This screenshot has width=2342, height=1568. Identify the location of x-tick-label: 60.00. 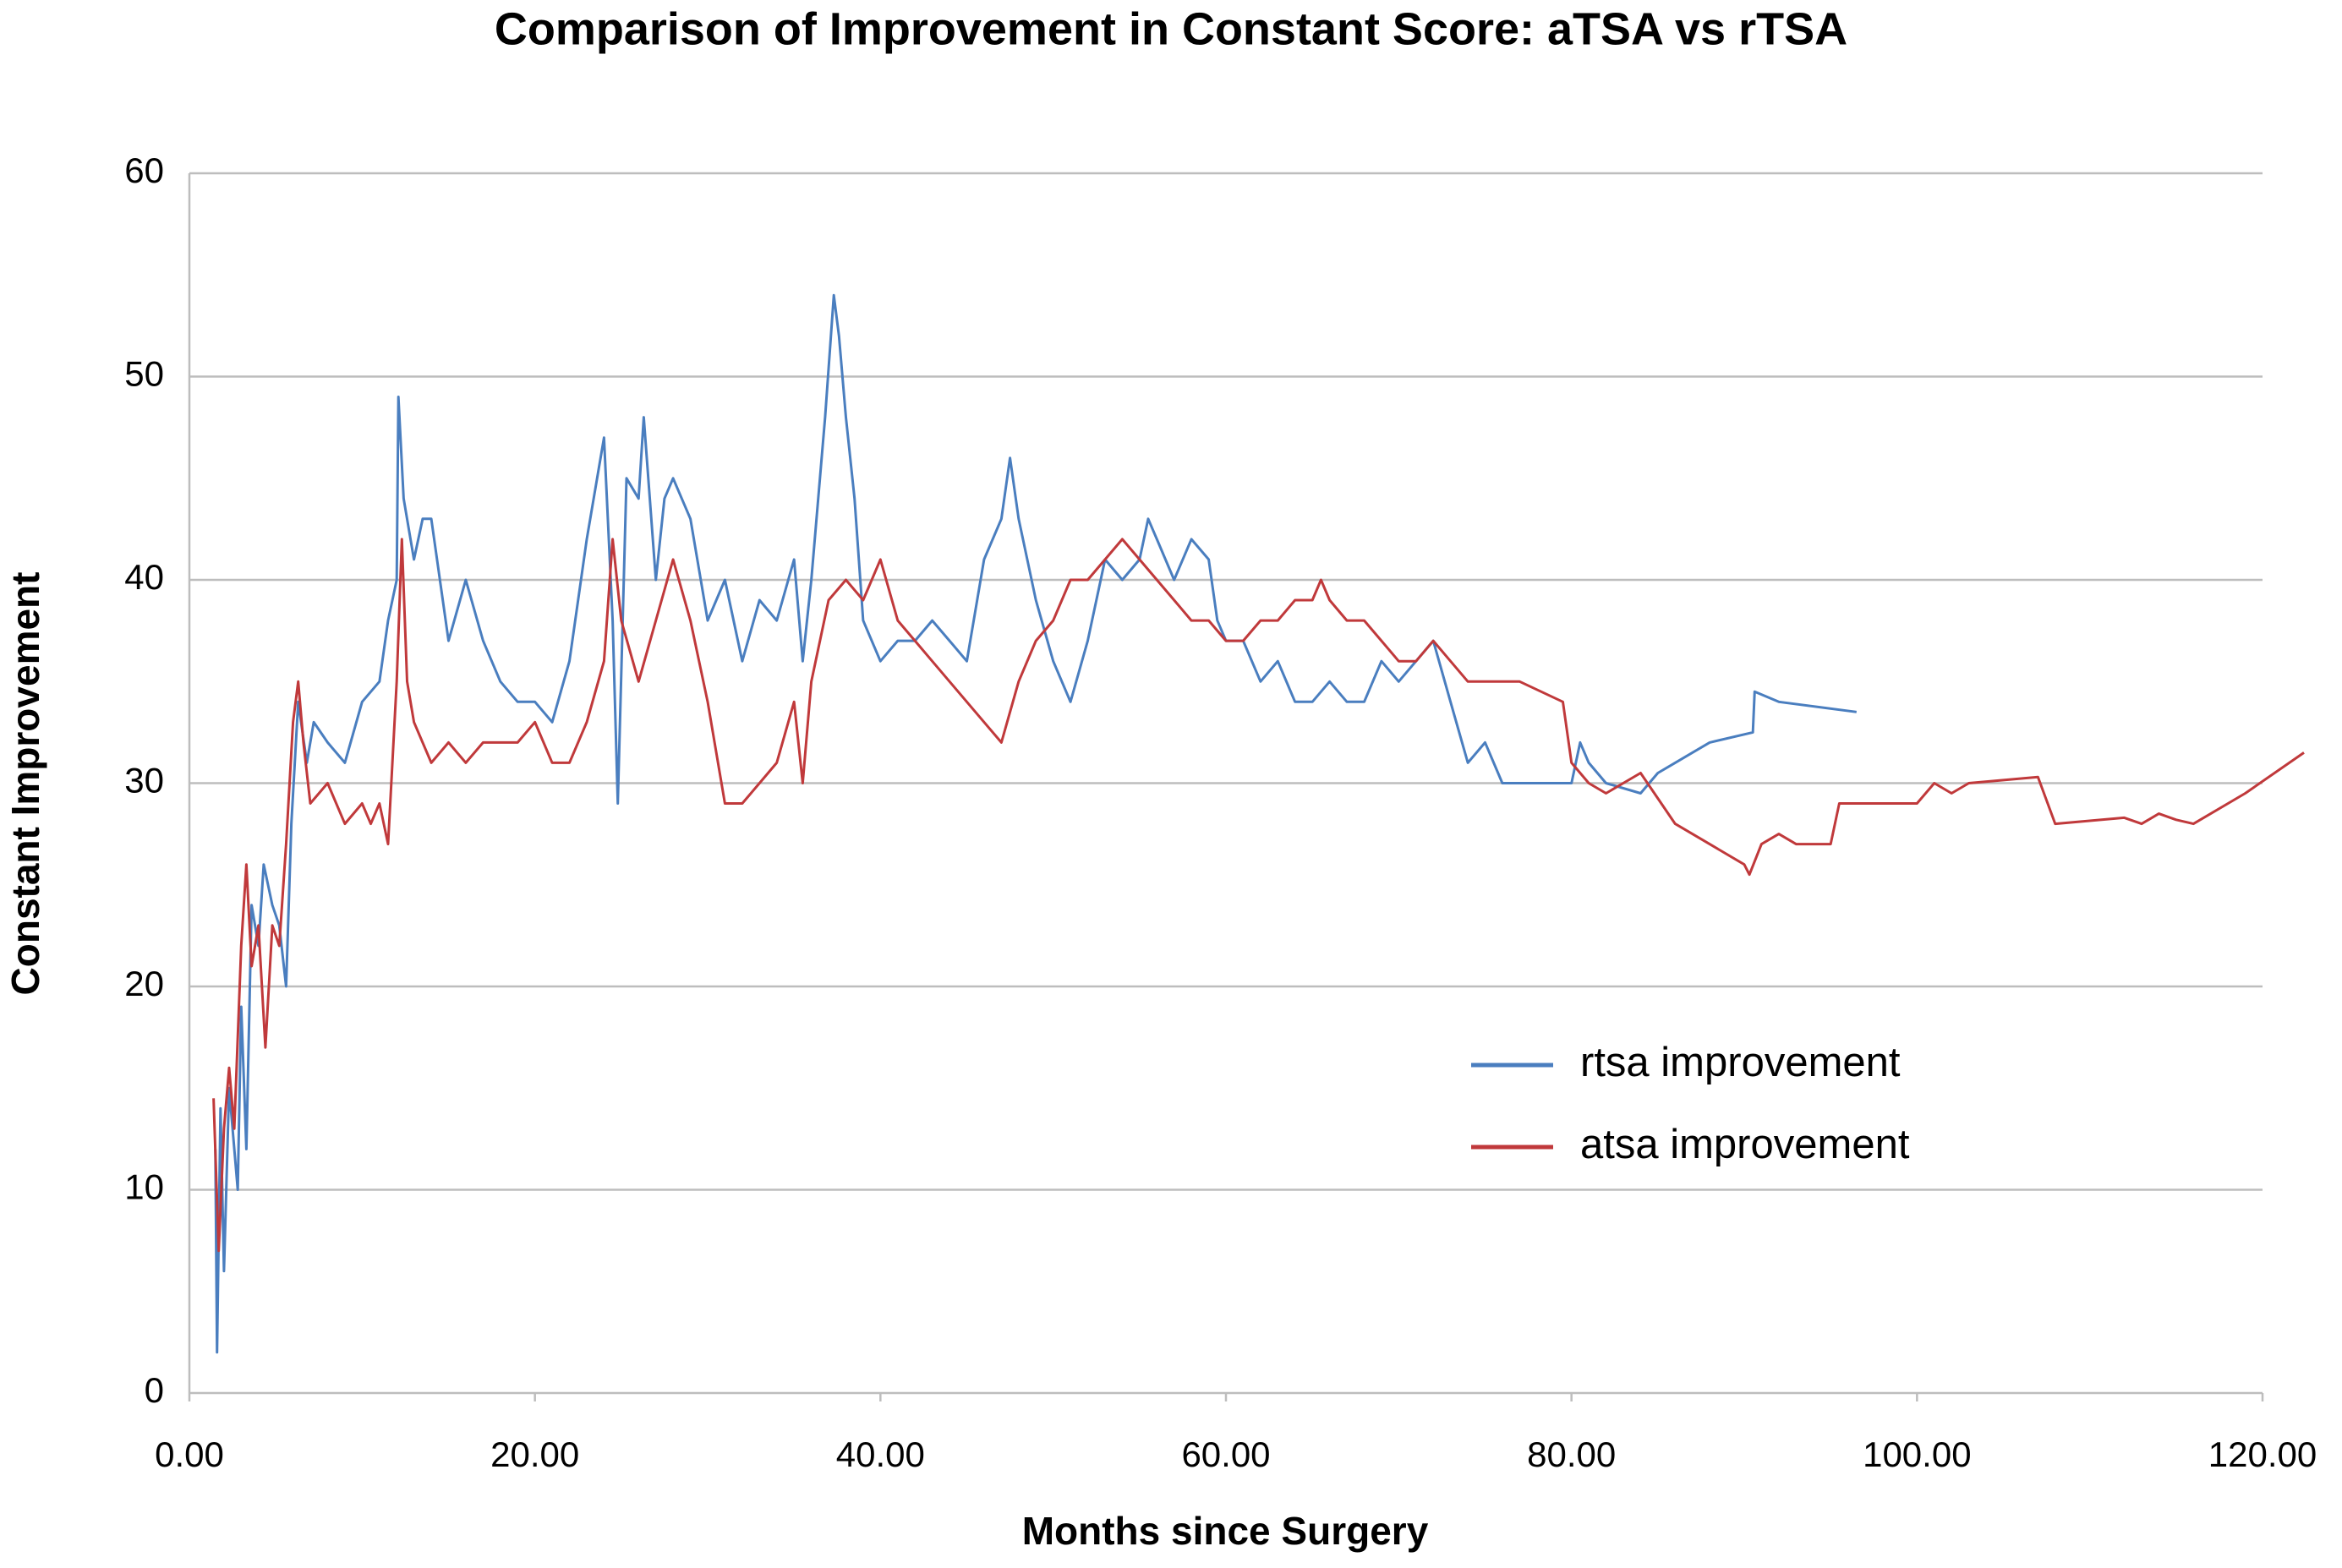
(1225, 1454).